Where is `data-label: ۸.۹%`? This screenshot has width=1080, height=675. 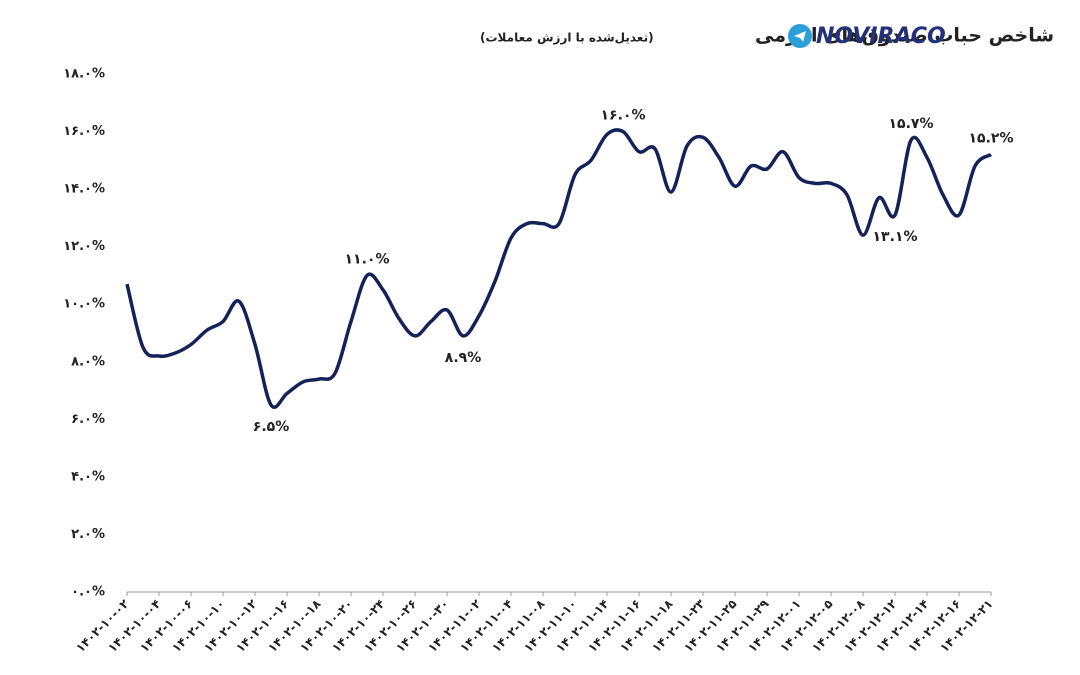 data-label: ۸.۹% is located at coordinates (463, 358).